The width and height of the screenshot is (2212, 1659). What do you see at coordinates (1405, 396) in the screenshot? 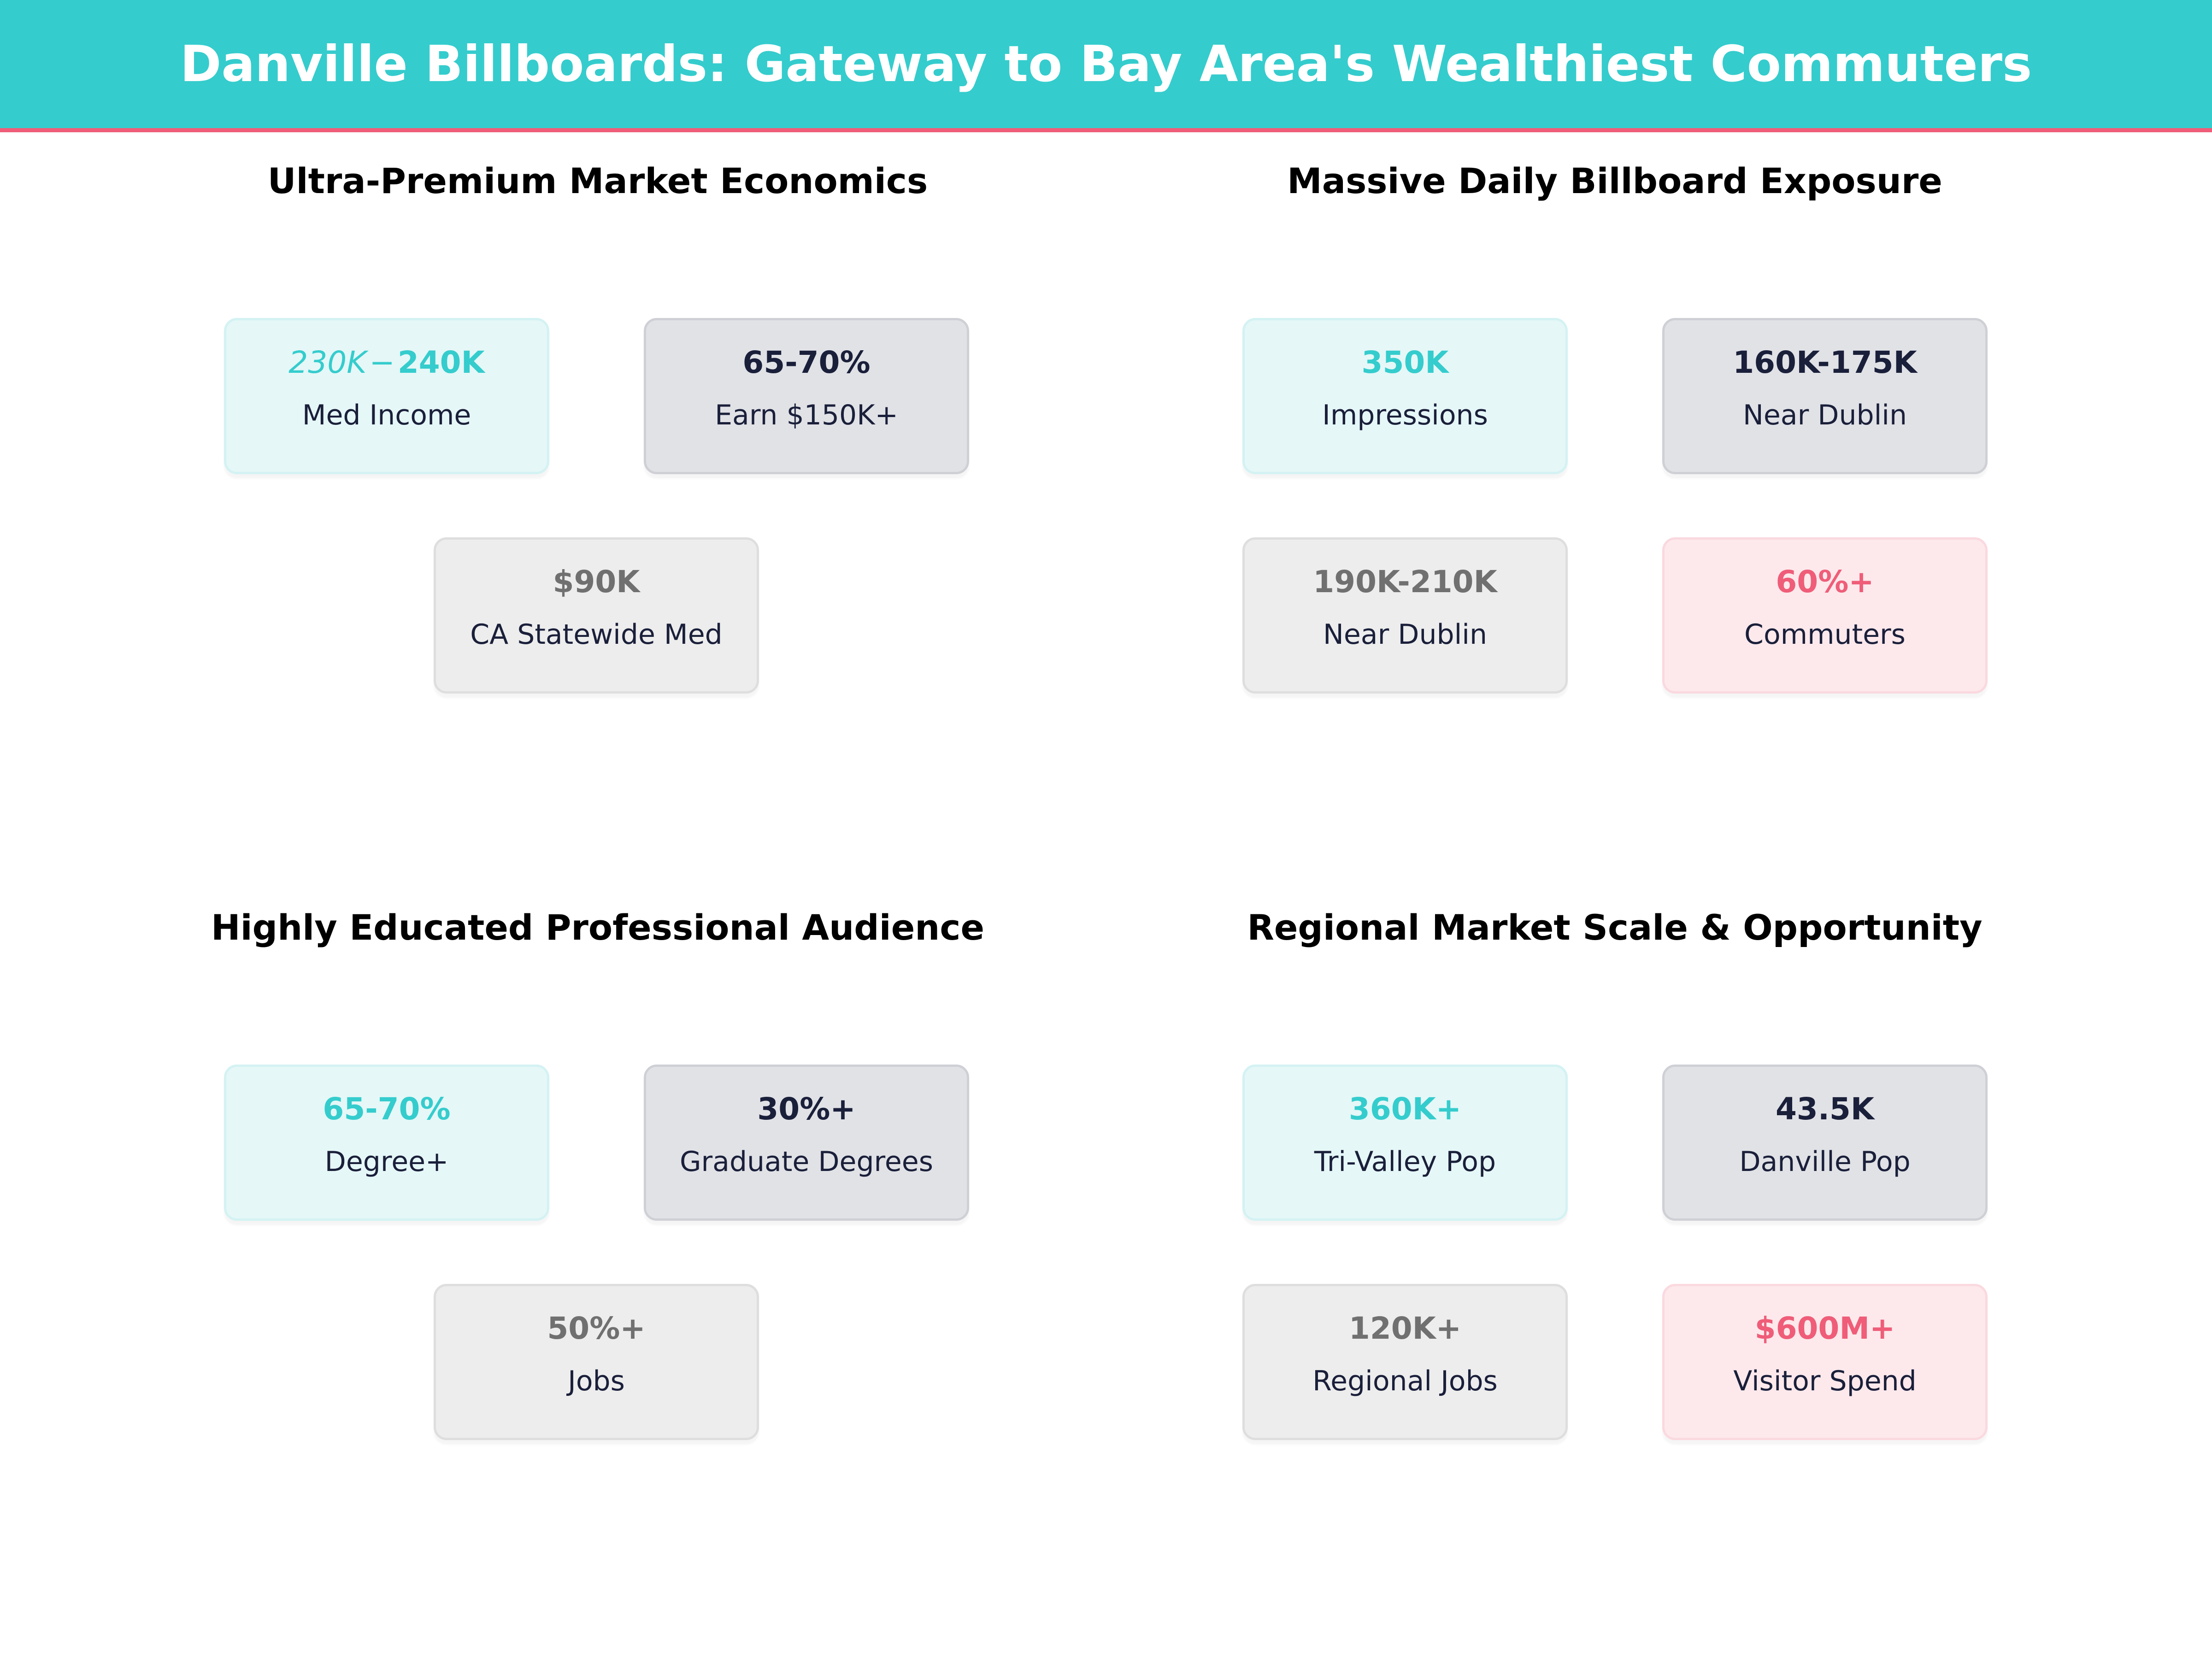
I see `stat-card-impressions: 350K Impressions` at bounding box center [1405, 396].